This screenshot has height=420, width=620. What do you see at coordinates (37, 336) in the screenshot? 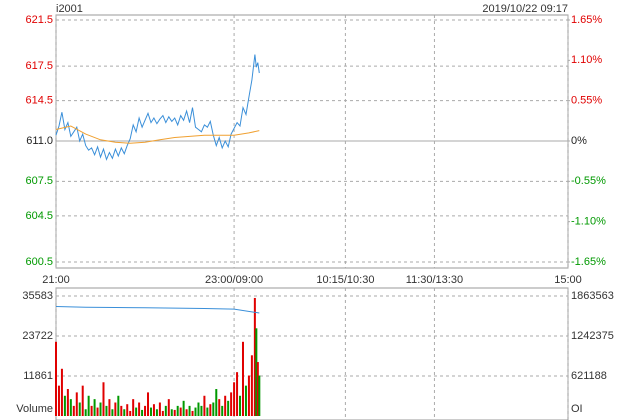
I see `y-tick-label: 23722` at bounding box center [37, 336].